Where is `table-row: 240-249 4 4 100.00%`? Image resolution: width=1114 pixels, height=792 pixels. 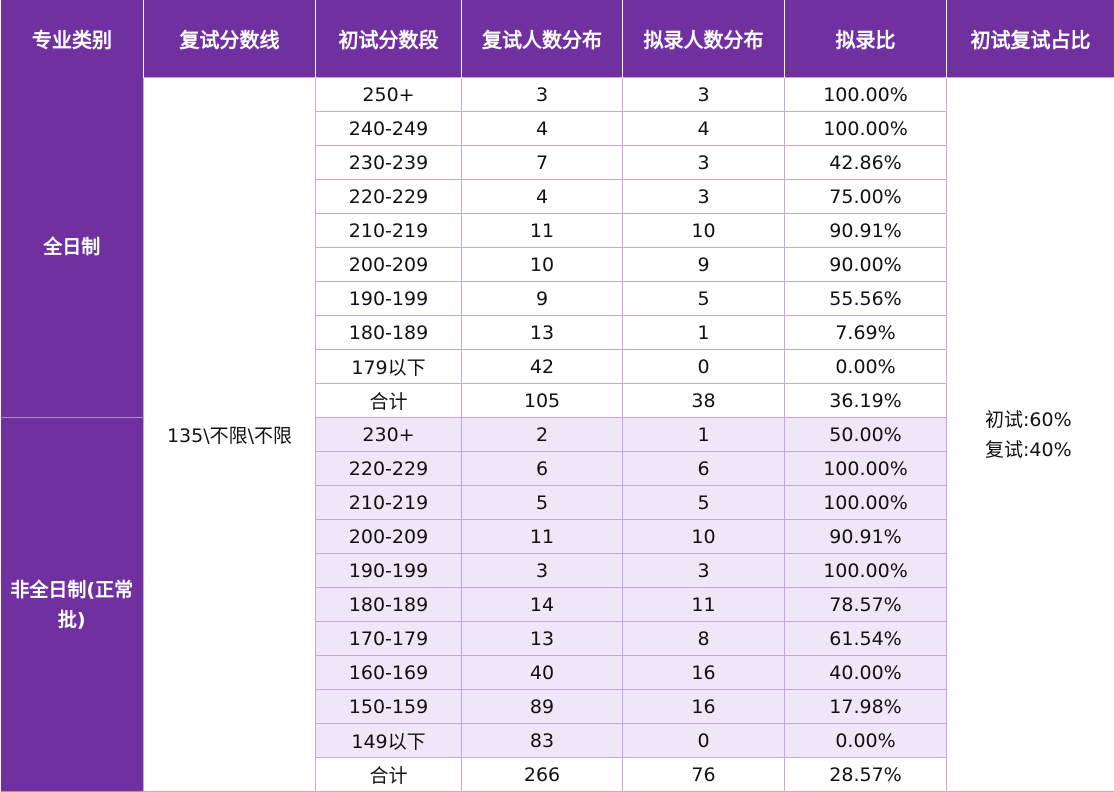 table-row: 240-249 4 4 100.00% is located at coordinates (557, 128).